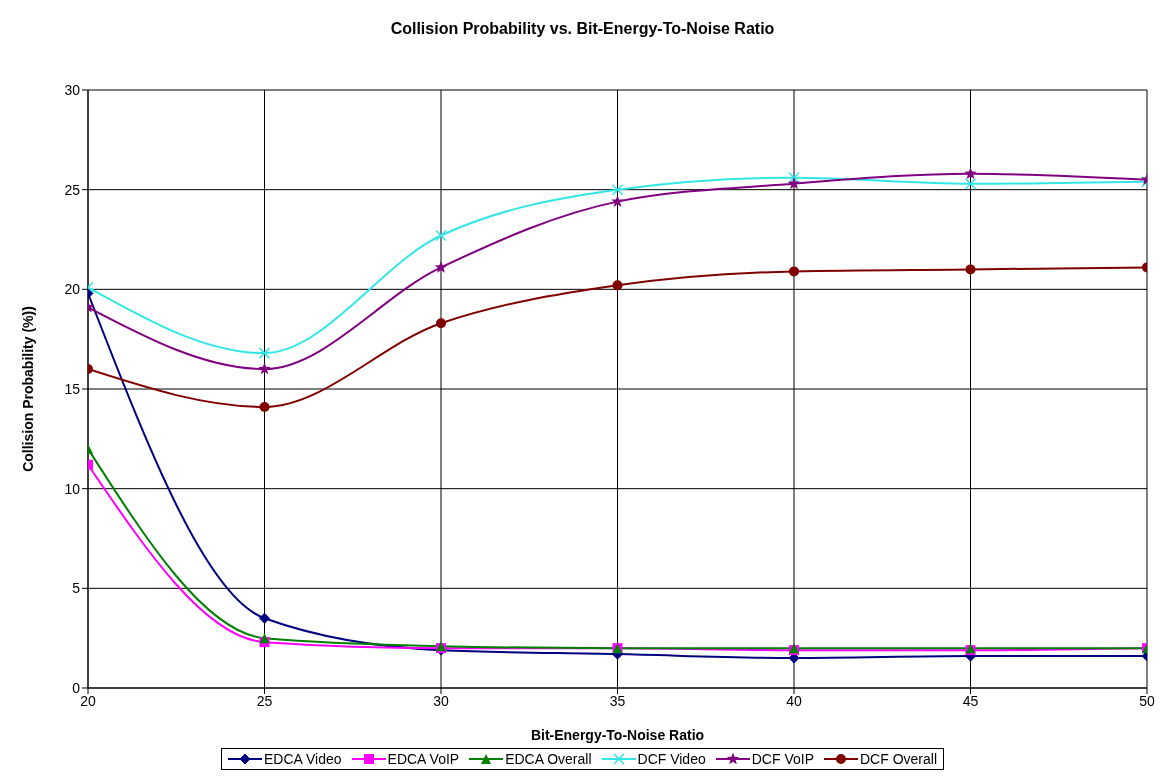 The width and height of the screenshot is (1165, 782). I want to click on legend-label: DCF Video, so click(671, 759).